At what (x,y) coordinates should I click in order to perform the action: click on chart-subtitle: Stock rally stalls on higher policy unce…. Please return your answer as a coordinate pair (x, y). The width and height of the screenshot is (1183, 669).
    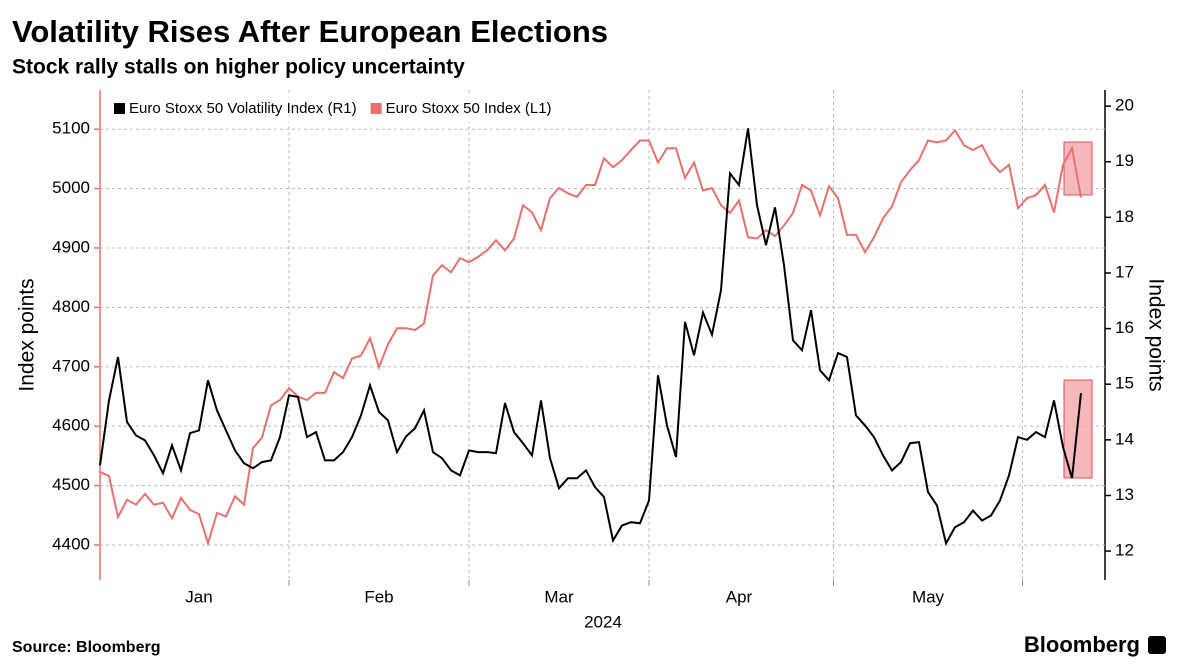
    Looking at the image, I should click on (238, 67).